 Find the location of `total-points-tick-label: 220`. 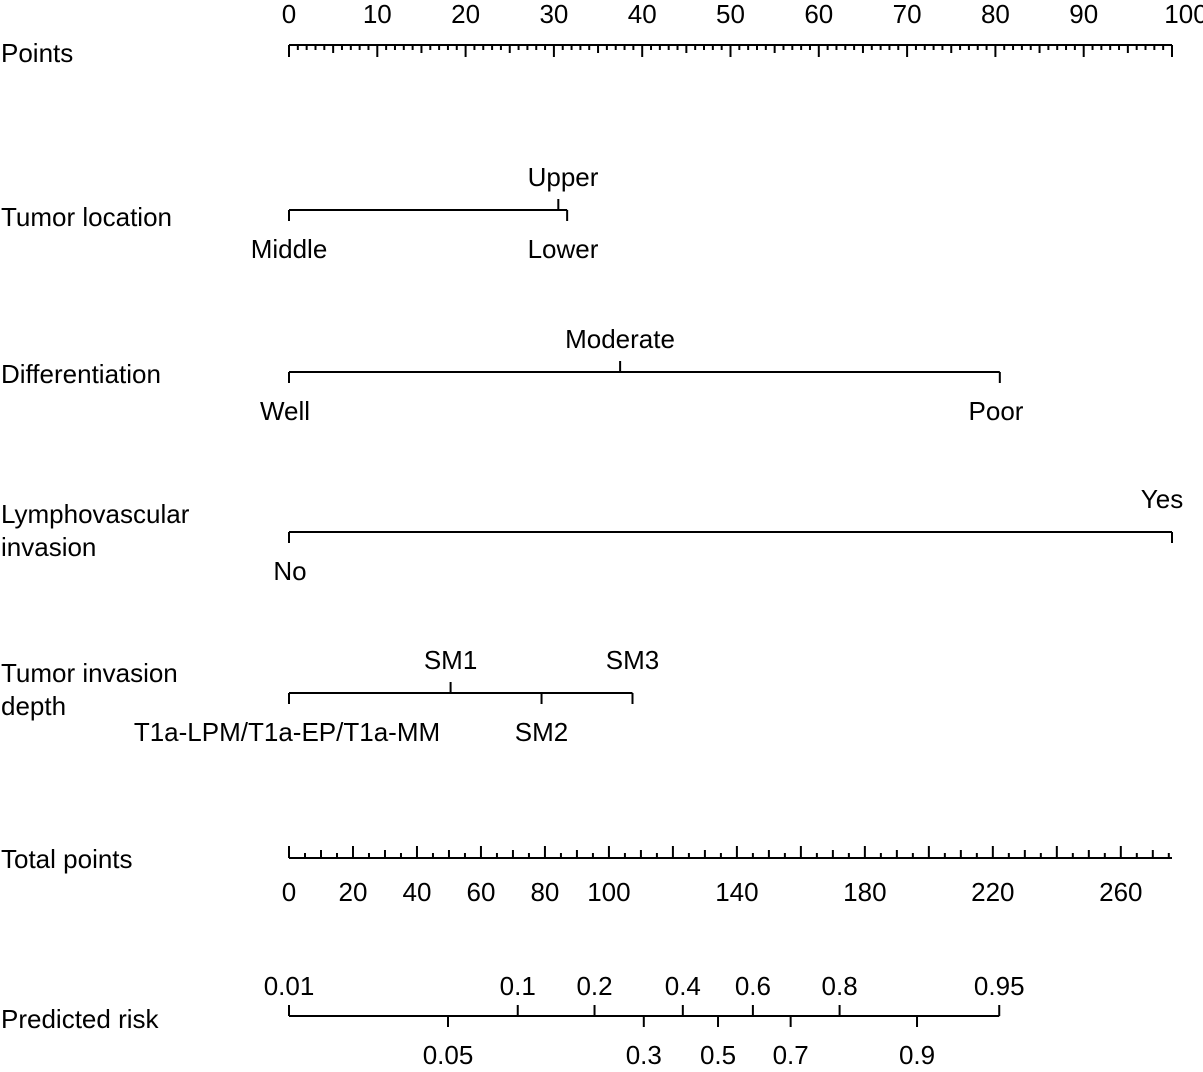

total-points-tick-label: 220 is located at coordinates (992, 892).